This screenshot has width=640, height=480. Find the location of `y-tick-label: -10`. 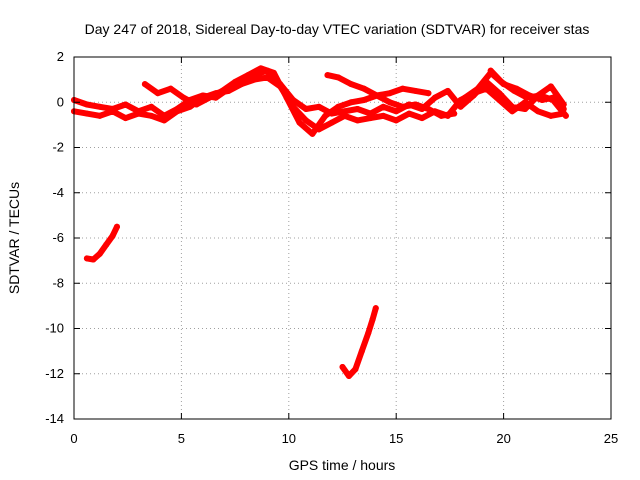

y-tick-label: -10 is located at coordinates (54, 328).